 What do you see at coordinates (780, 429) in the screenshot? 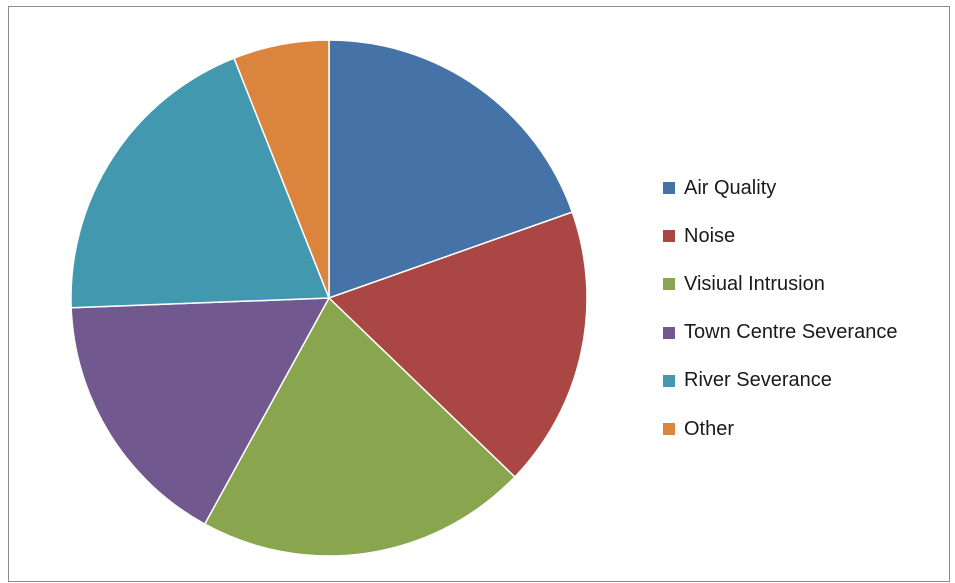
I see `legend-item-other: Other` at bounding box center [780, 429].